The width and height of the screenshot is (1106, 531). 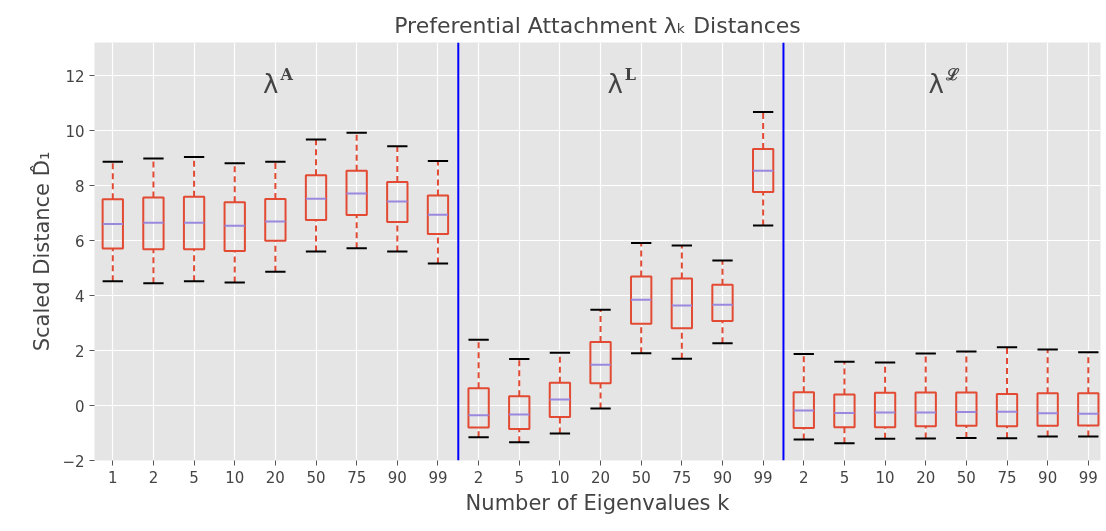 I want to click on chart-title: Preferential Attachment λₖ Distances, so click(x=597, y=25).